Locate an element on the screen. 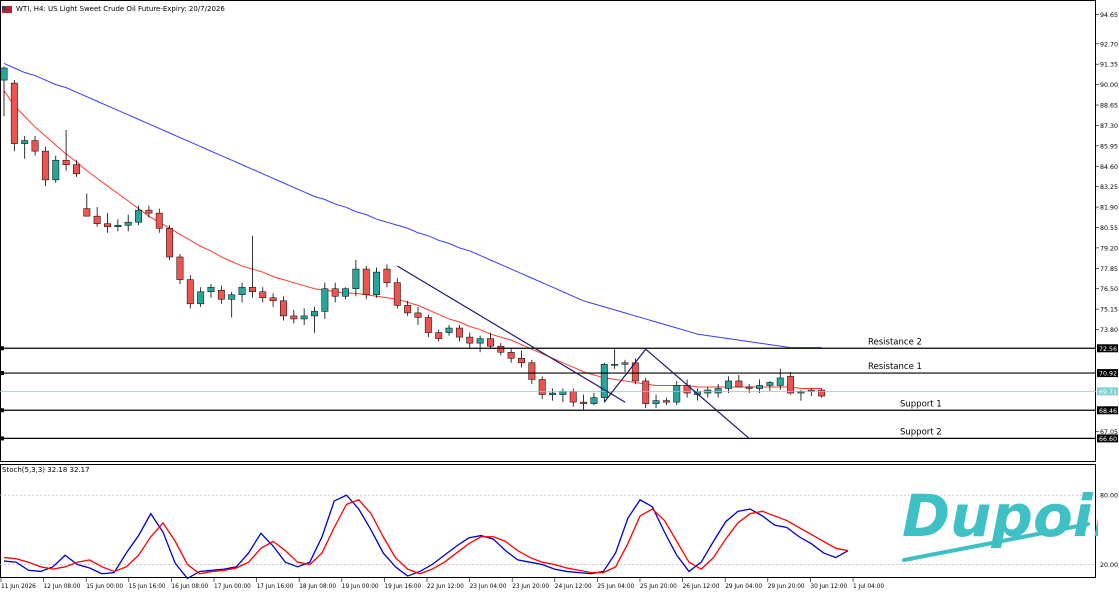 Image resolution: width=1119 pixels, height=613 pixels. y-tick-label: 80.55 is located at coordinates (1109, 228).